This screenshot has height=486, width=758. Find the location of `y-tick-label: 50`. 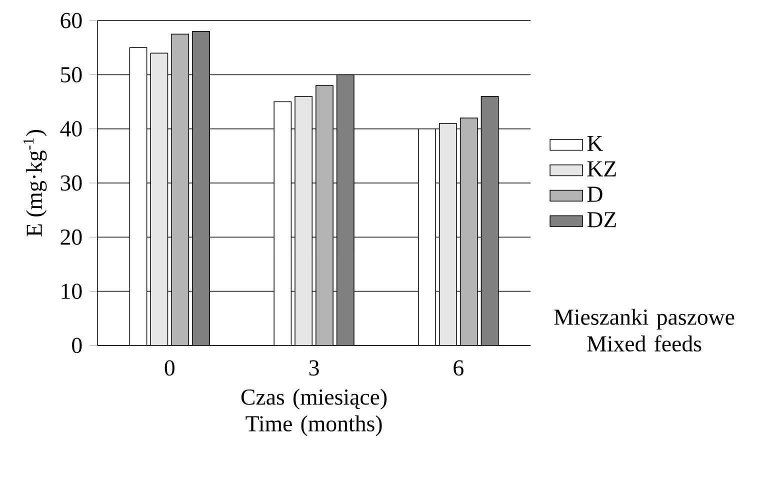

y-tick-label: 50 is located at coordinates (71, 74).